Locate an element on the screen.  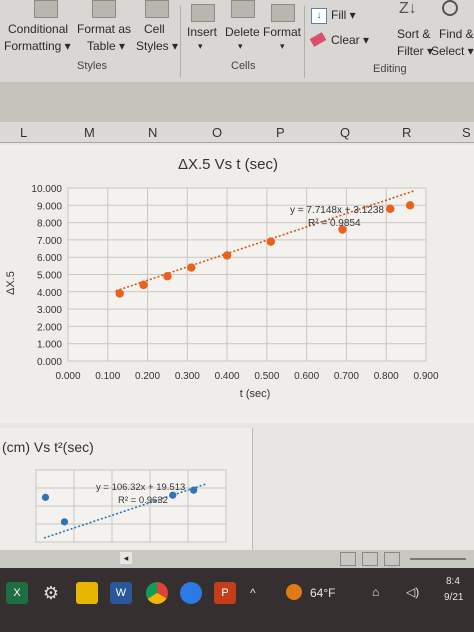
insert-cells-icon is located at coordinates (203, 13).